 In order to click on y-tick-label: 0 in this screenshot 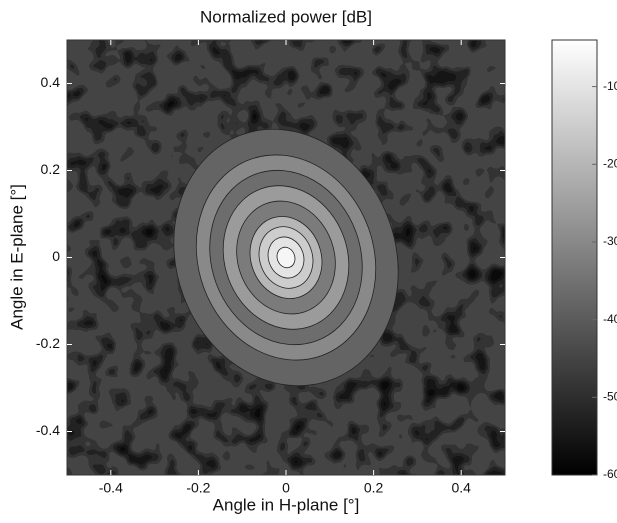, I will do `click(56, 256)`.